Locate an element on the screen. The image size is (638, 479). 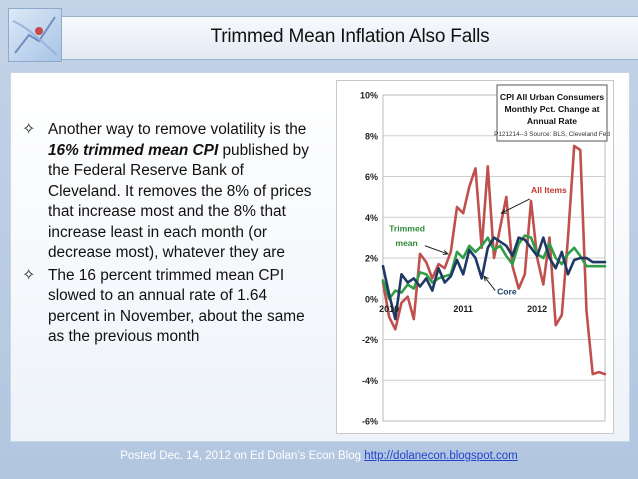
y-tick-label: -4% is located at coordinates (370, 381).